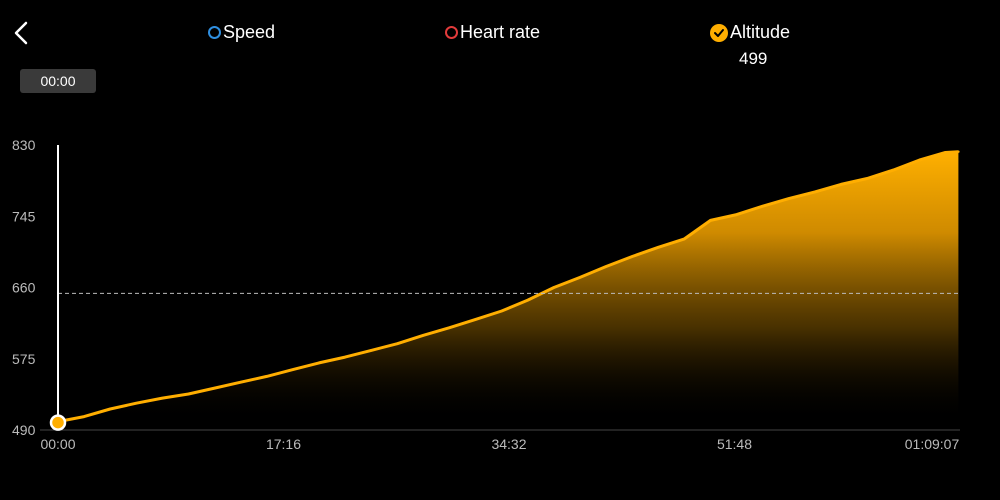 The width and height of the screenshot is (1000, 500). What do you see at coordinates (24, 430) in the screenshot?
I see `y-tick-label: 490` at bounding box center [24, 430].